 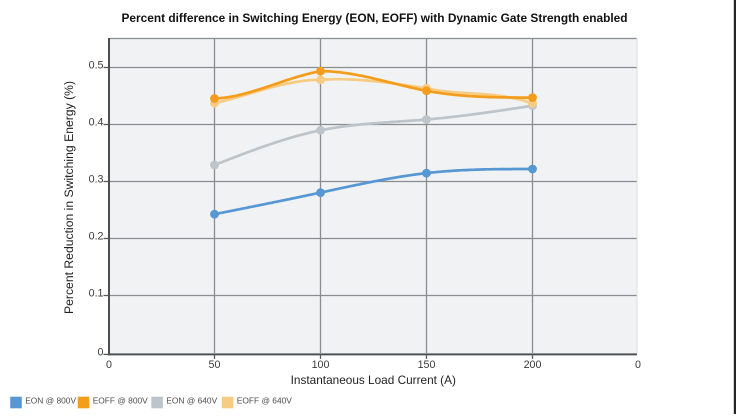 I want to click on svg-text: EOFF @ 640V, so click(x=264, y=400).